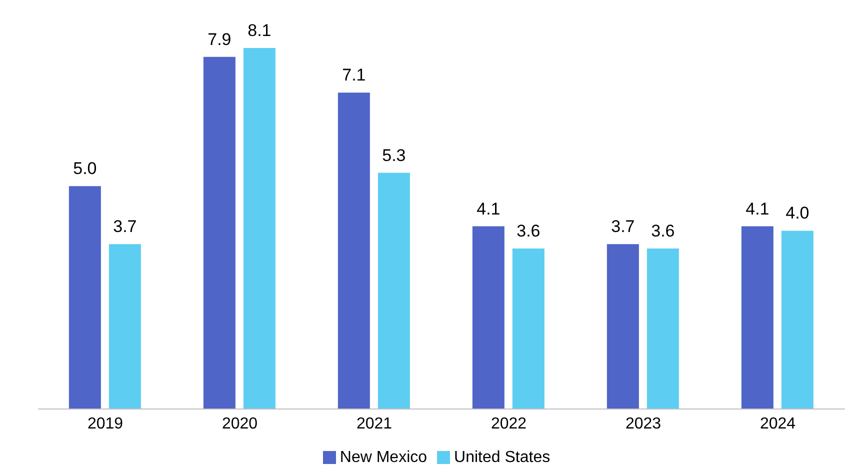 The width and height of the screenshot is (863, 475). I want to click on legend-label: United States, so click(502, 457).